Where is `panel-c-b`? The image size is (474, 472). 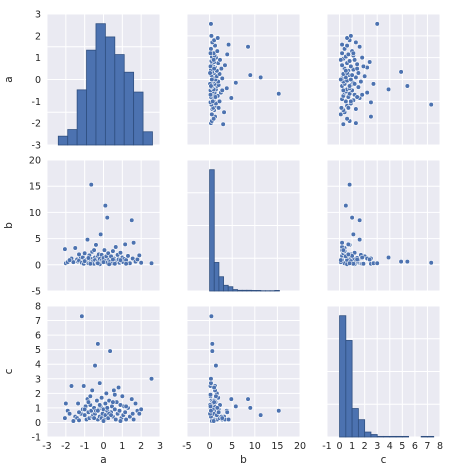
panel-c-b is located at coordinates (243, 371).